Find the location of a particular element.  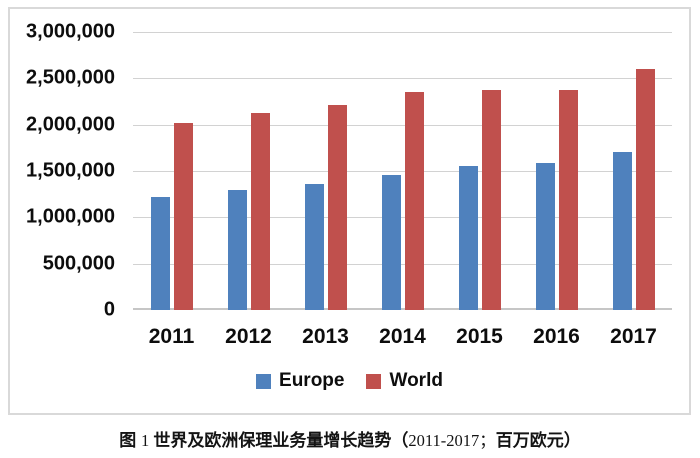

legend-item-europe: Europe is located at coordinates (300, 381).